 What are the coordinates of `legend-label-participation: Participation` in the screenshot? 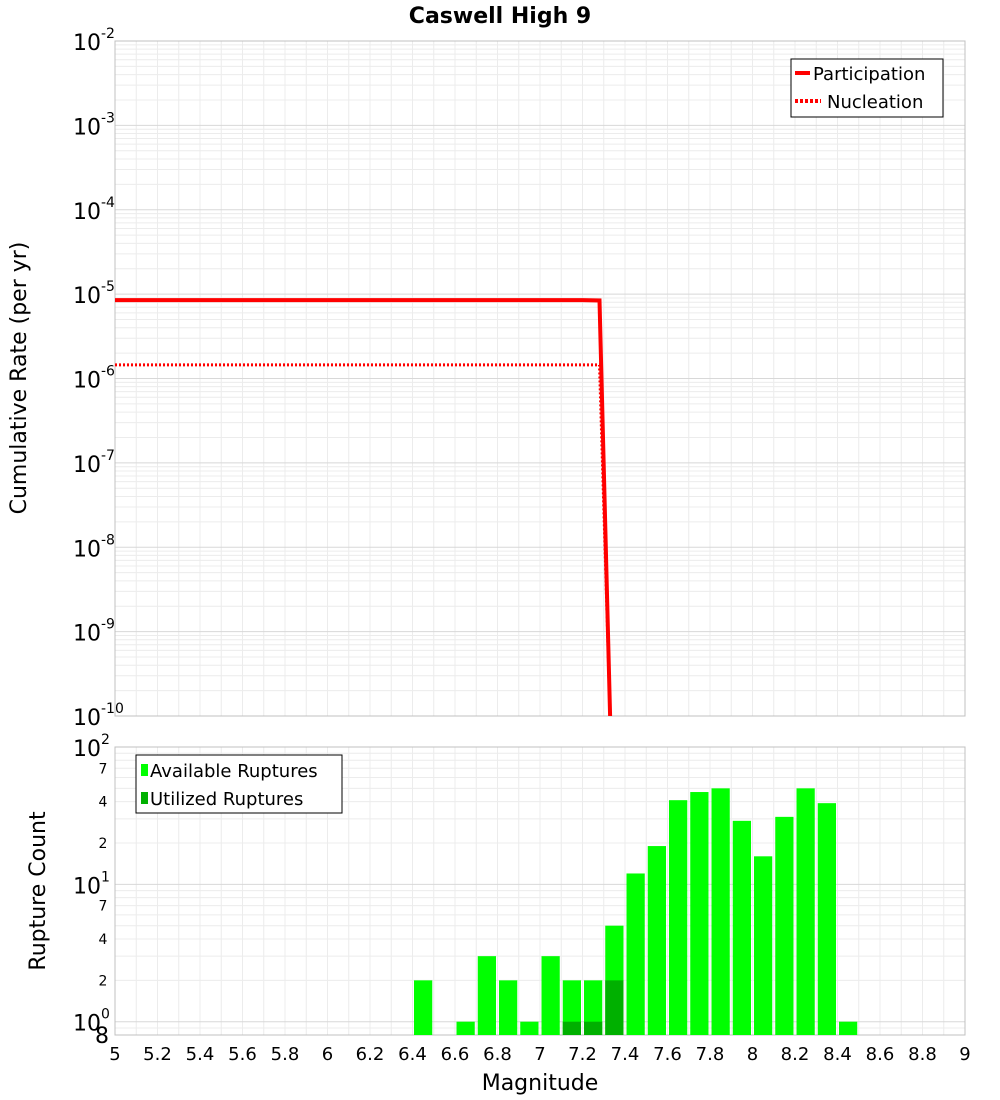 It's located at (869, 74).